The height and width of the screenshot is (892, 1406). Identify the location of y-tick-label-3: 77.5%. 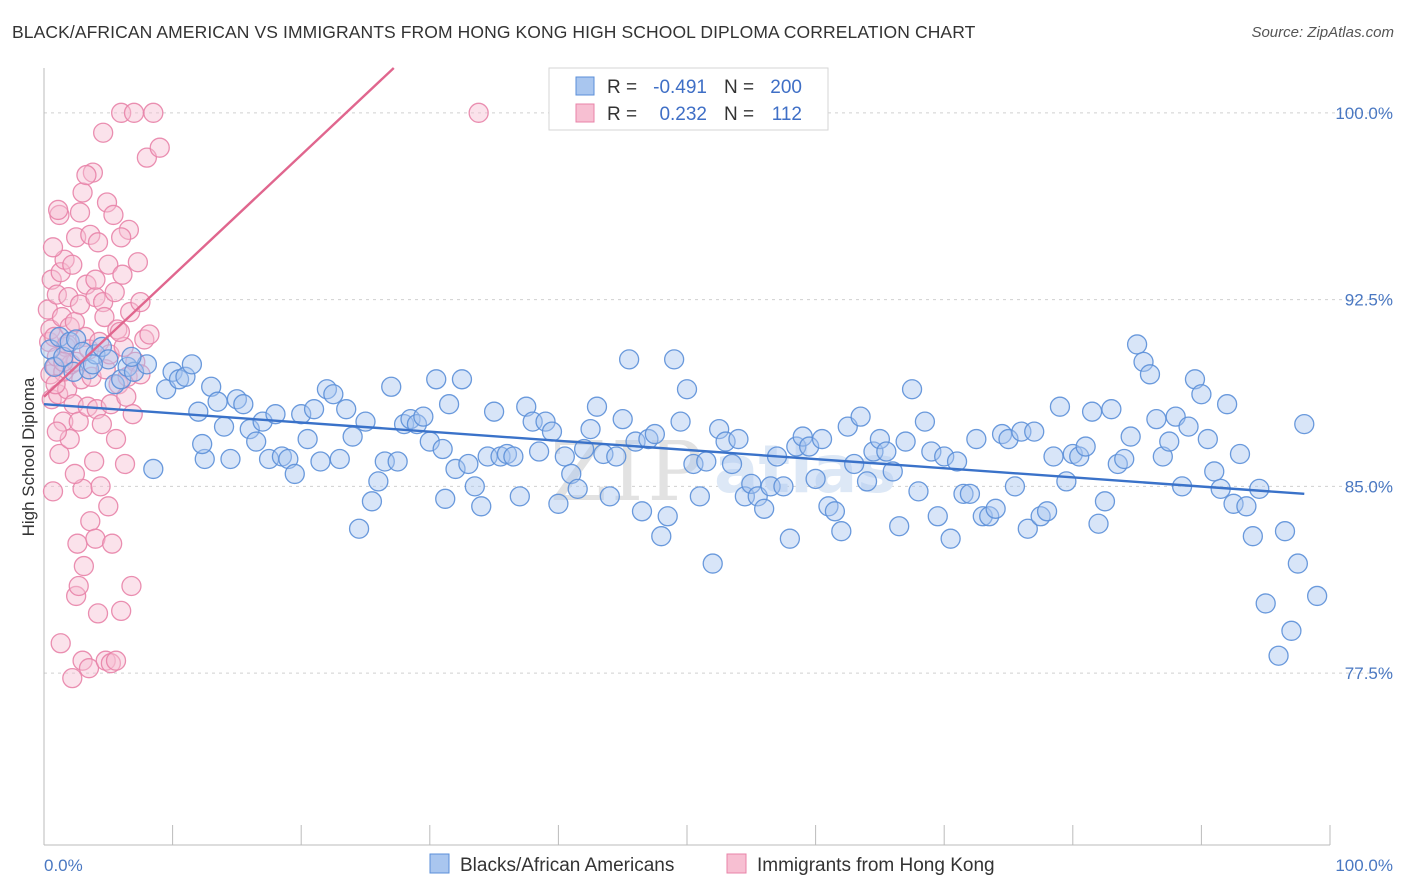
(1369, 673).